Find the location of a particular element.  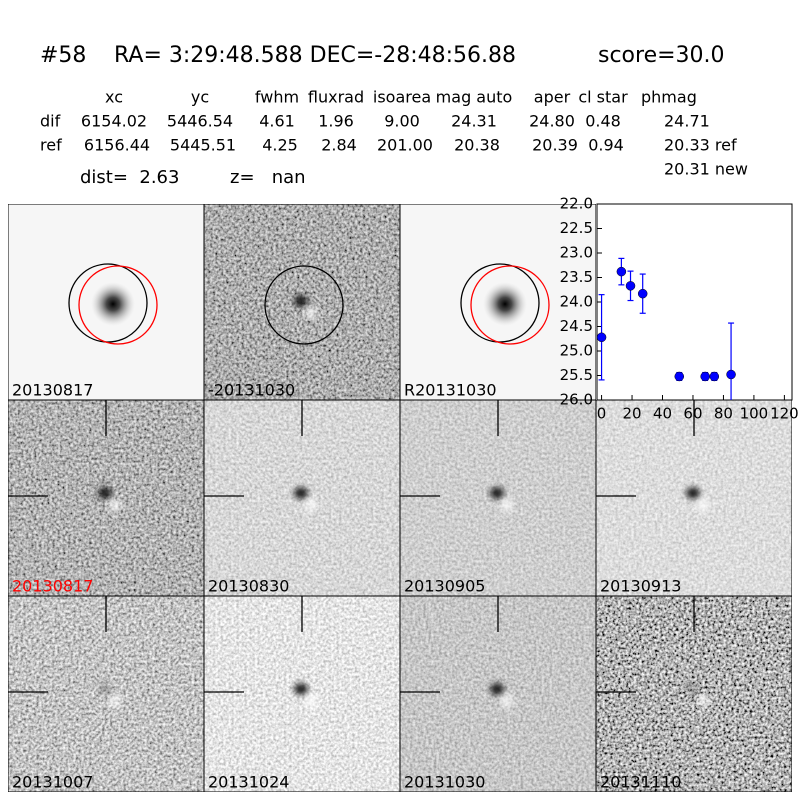

table-cell: 24.31 is located at coordinates (474, 121).